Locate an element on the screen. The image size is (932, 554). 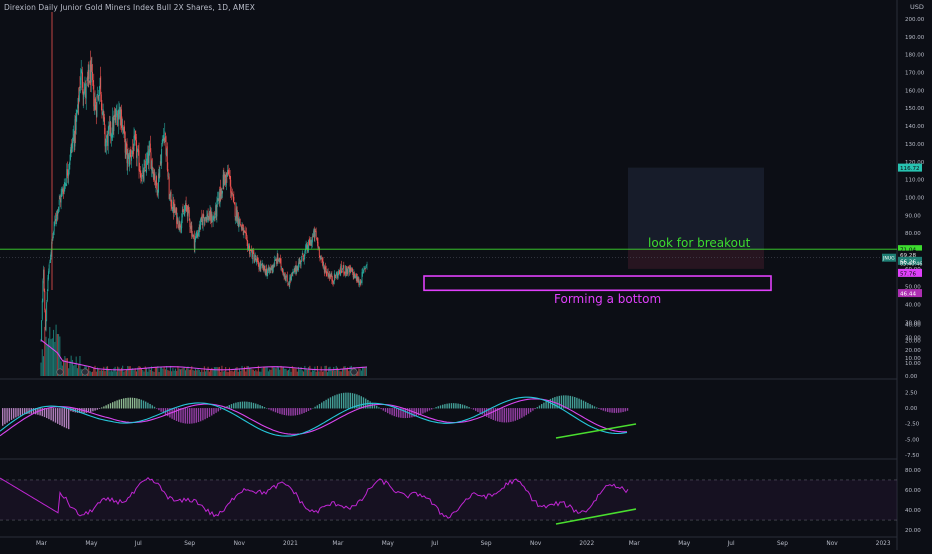
rsi-tick-label: 20.00 is located at coordinates (913, 531).